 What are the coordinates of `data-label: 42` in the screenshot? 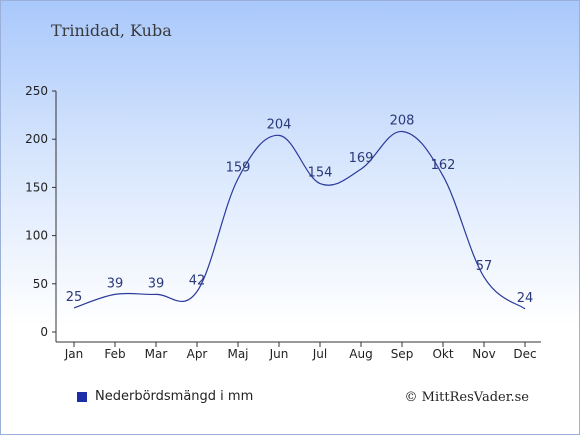 It's located at (197, 281).